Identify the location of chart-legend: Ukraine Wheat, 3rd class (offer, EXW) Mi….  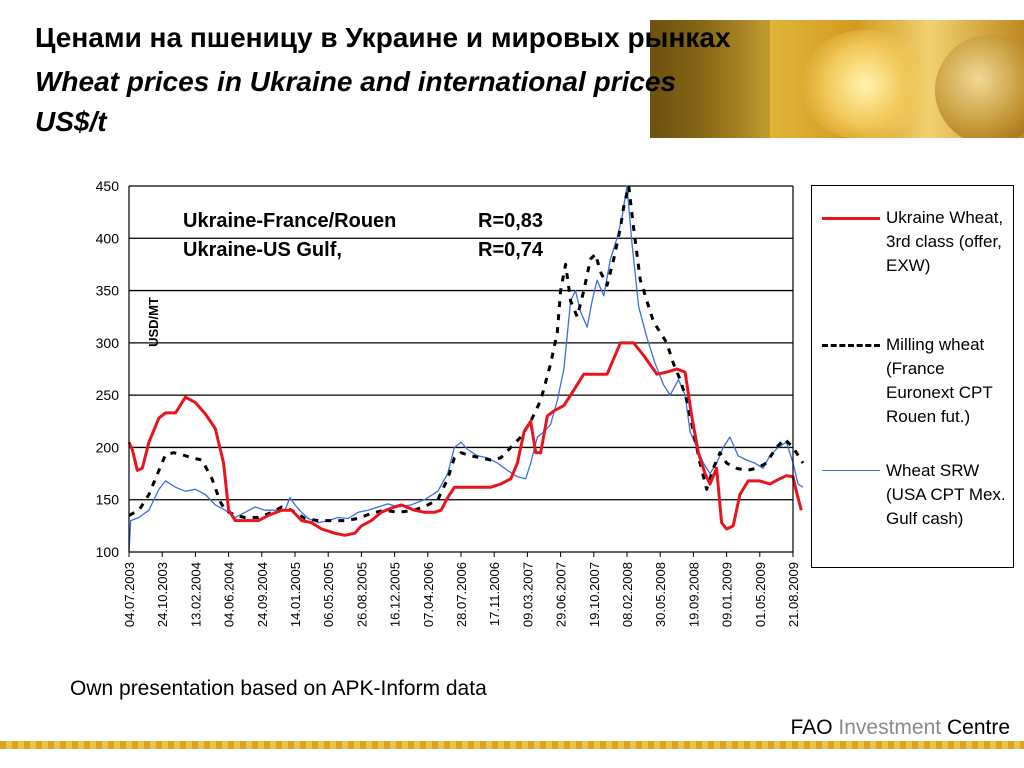
(912, 376).